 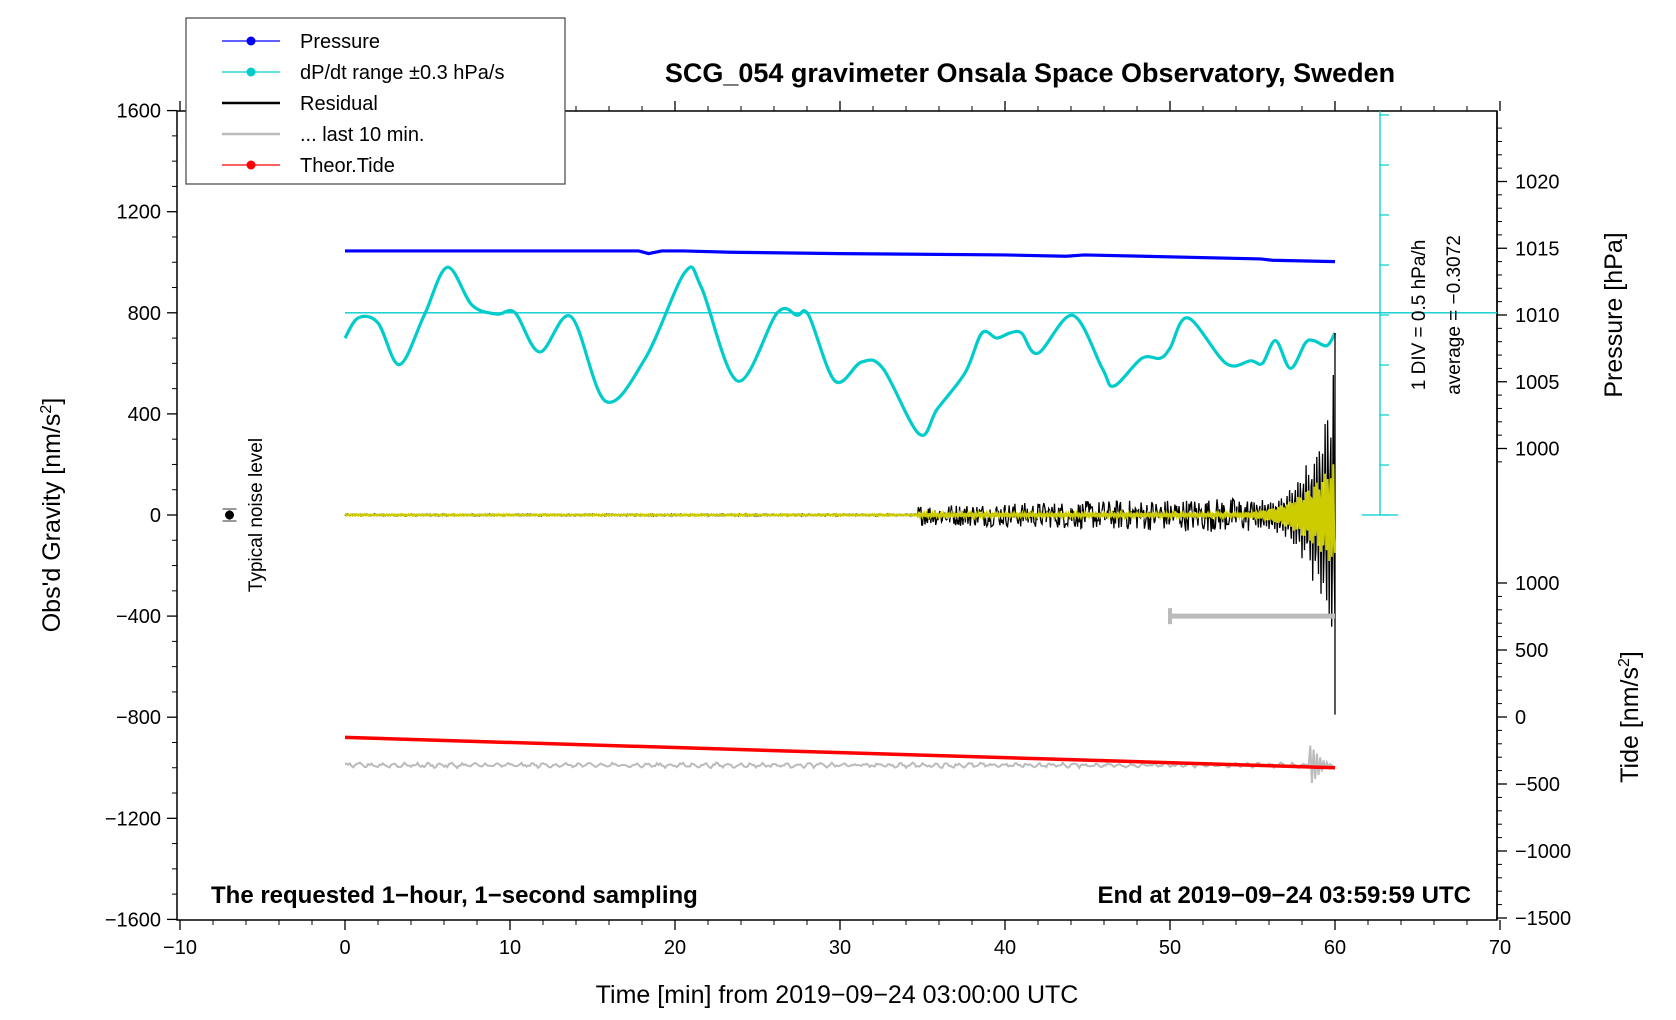 What do you see at coordinates (1543, 852) in the screenshot?
I see `tide-tick-label: −1000` at bounding box center [1543, 852].